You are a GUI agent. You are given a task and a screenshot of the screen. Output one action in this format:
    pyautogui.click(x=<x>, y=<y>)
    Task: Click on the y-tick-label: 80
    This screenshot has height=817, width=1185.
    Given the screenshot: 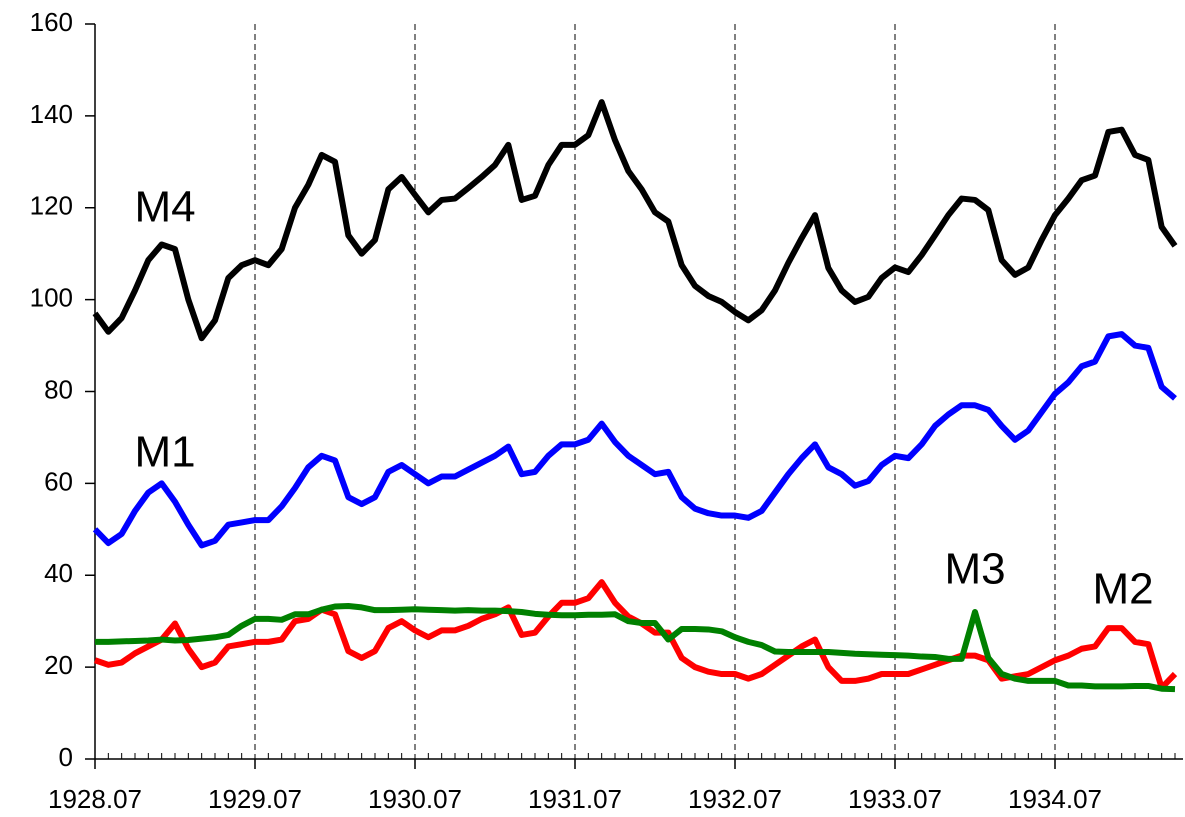 What is the action you would take?
    pyautogui.click(x=58, y=389)
    